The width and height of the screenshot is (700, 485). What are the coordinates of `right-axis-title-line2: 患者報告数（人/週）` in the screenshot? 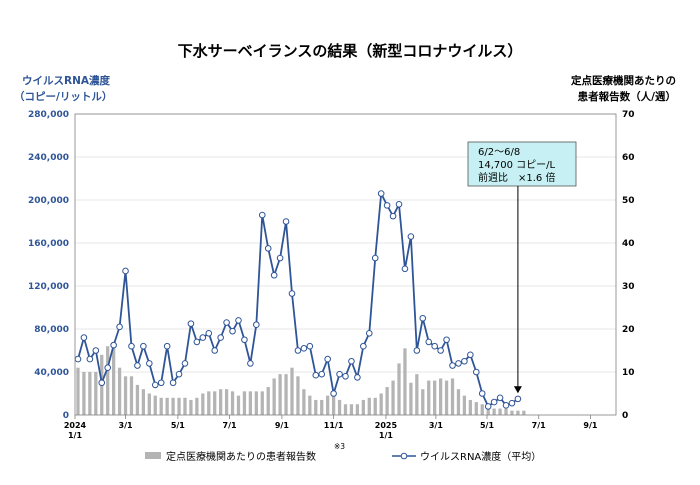 It's located at (627, 96).